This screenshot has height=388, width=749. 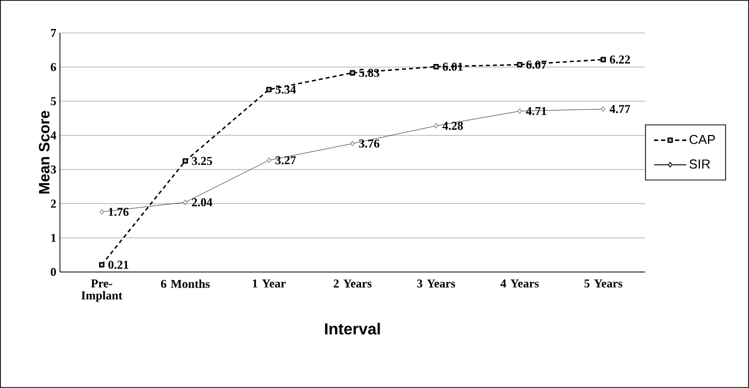 I want to click on data-label: 3.76, so click(x=369, y=144).